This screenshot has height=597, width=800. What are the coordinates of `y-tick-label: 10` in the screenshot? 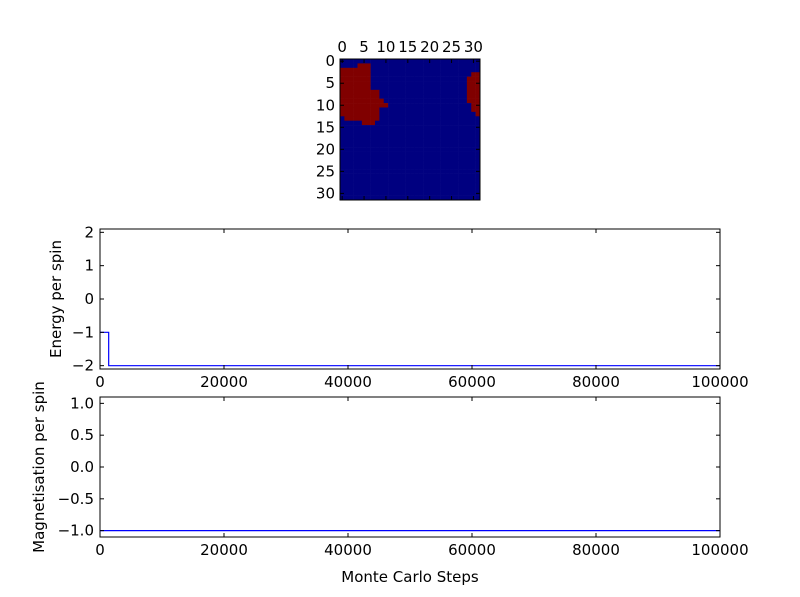 It's located at (325, 105).